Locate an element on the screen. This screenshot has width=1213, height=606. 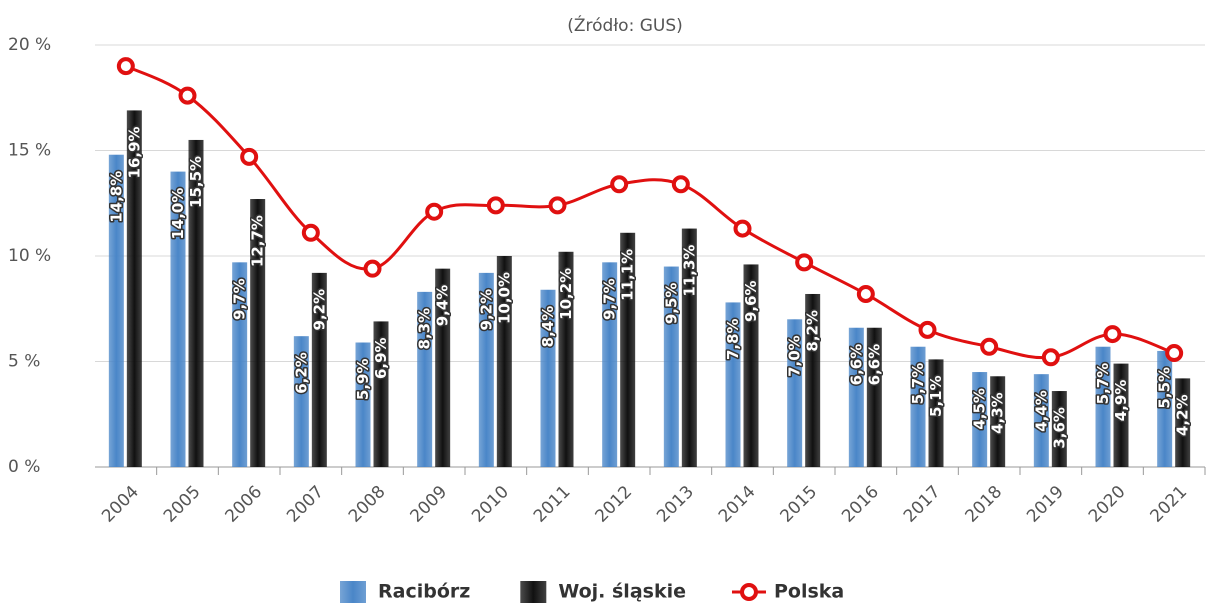
value-label: 8,2% is located at coordinates (813, 331).